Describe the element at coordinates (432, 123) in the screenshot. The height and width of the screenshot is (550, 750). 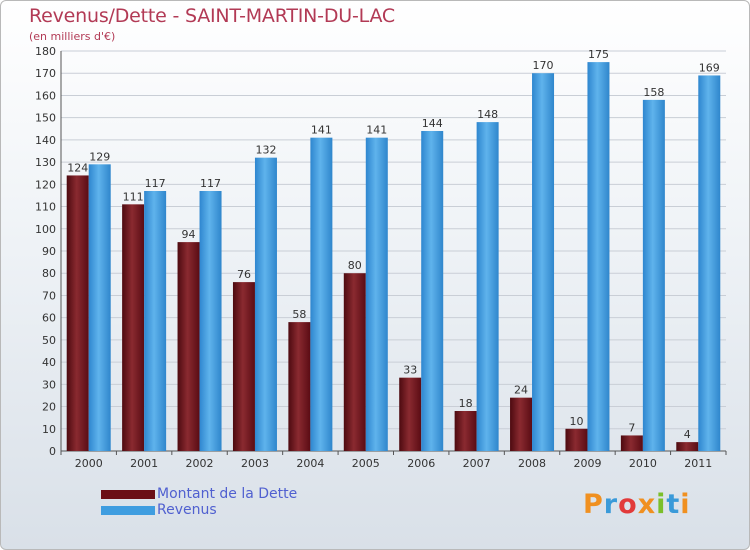
I see `data-label-revenue: 144` at that location.